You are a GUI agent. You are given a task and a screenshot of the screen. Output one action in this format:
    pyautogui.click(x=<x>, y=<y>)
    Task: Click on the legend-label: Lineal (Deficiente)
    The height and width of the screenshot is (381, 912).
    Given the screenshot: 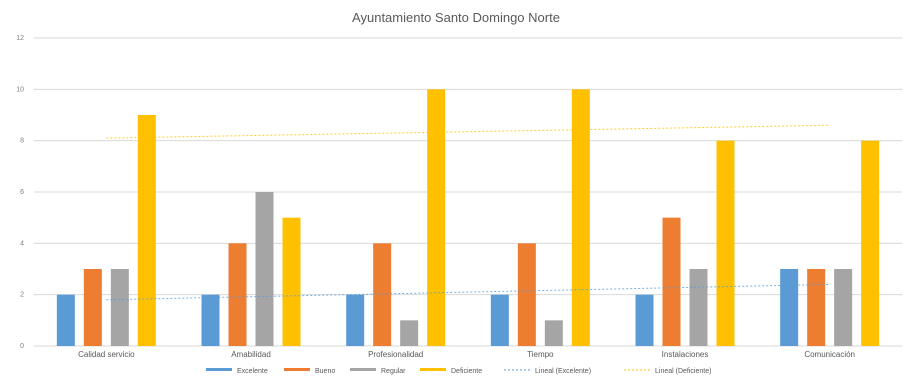 What is the action you would take?
    pyautogui.click(x=683, y=371)
    